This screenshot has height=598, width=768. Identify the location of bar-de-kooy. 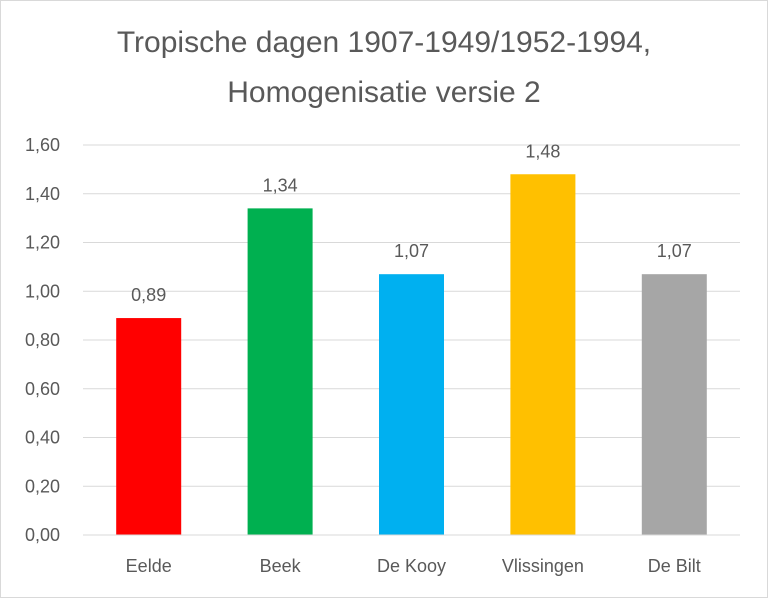
(411, 404).